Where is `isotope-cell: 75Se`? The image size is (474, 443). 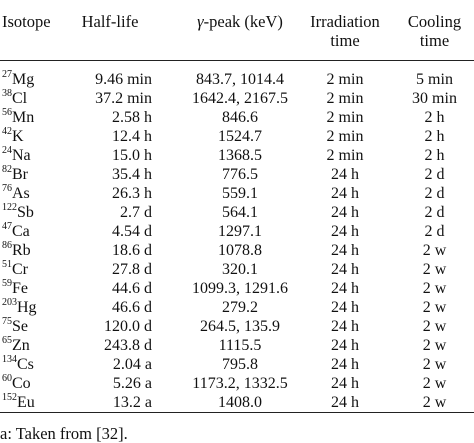 isotope-cell: 75Se is located at coordinates (15, 326).